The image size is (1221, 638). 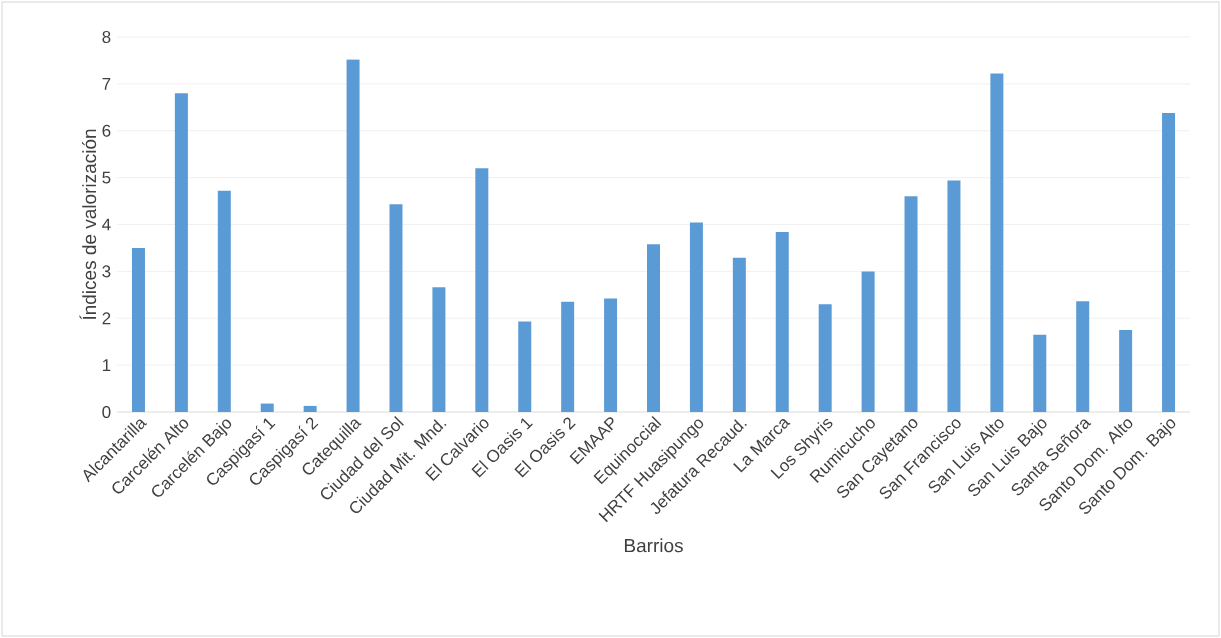 I want to click on x-axis-title: Barrios, so click(x=653, y=545).